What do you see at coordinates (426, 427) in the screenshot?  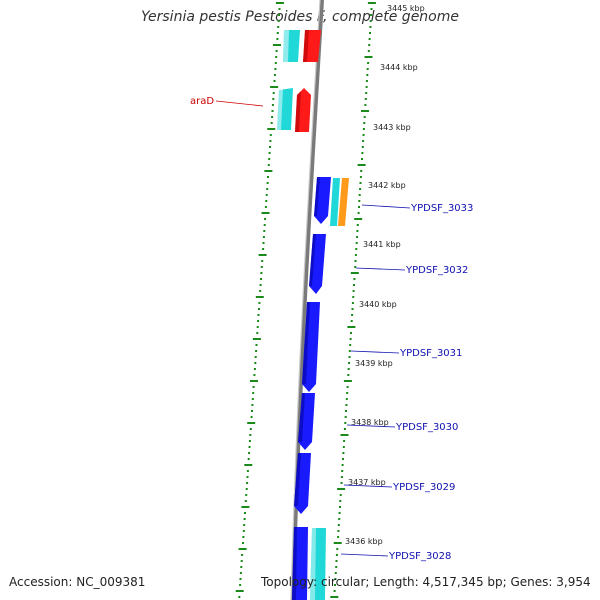 I see `gene-label-ypdsf-3030: YPDSF_3030` at bounding box center [426, 427].